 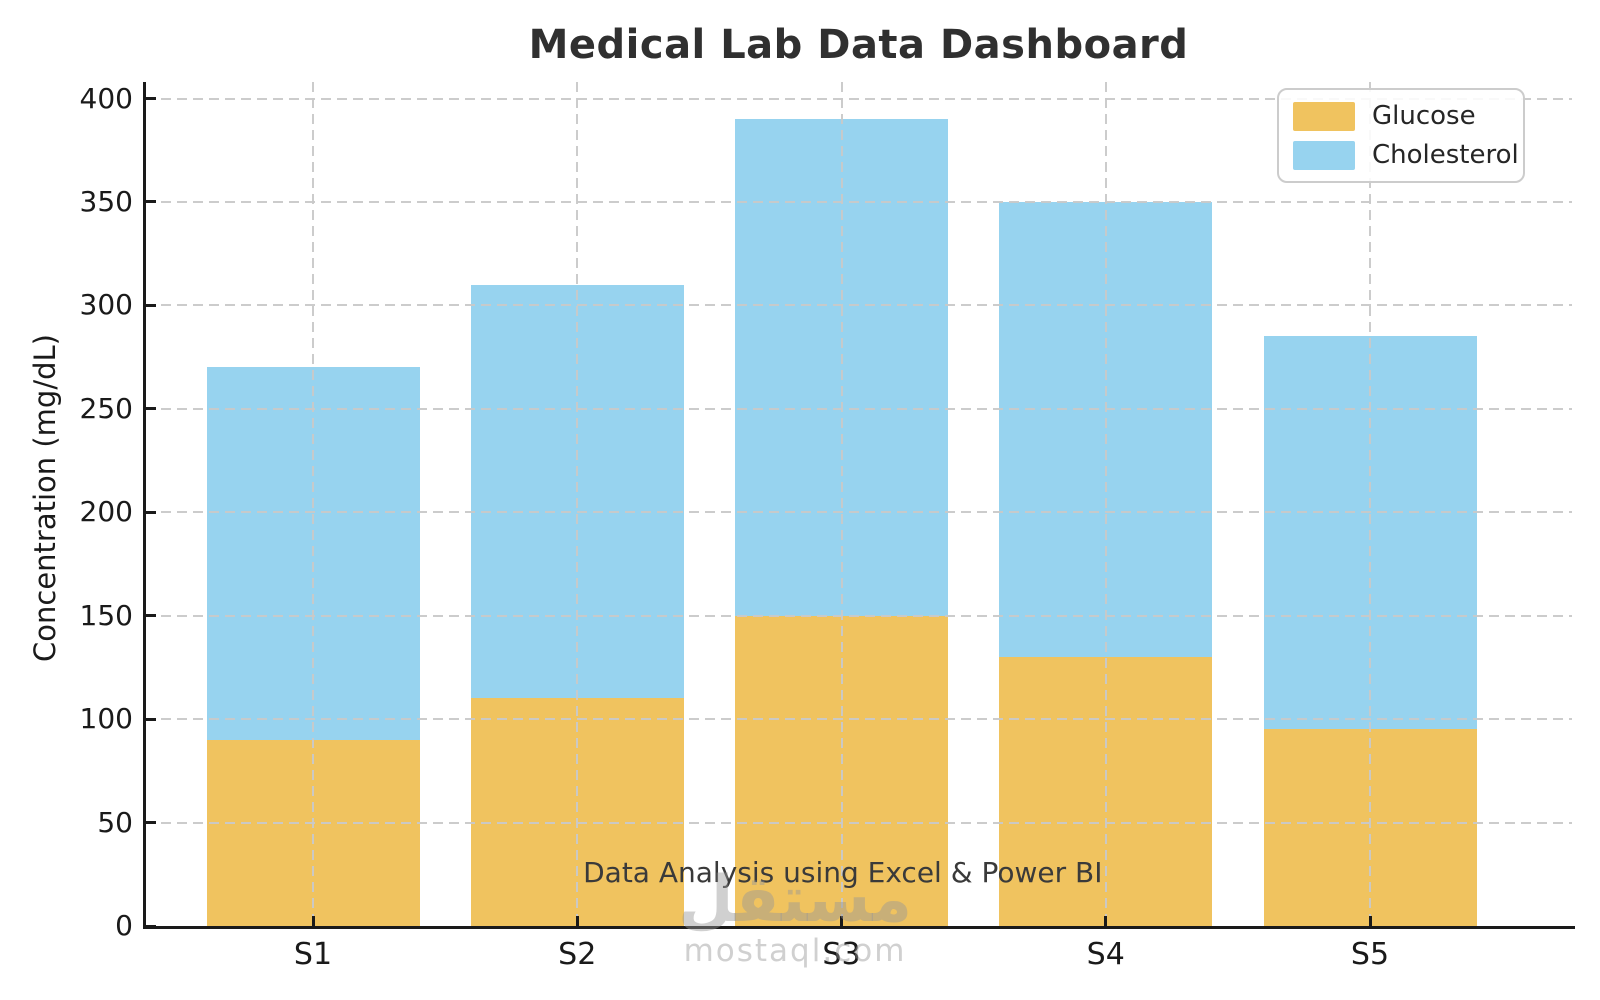 I want to click on legend-label-cholesterol: Cholesterol, so click(x=1445, y=155).